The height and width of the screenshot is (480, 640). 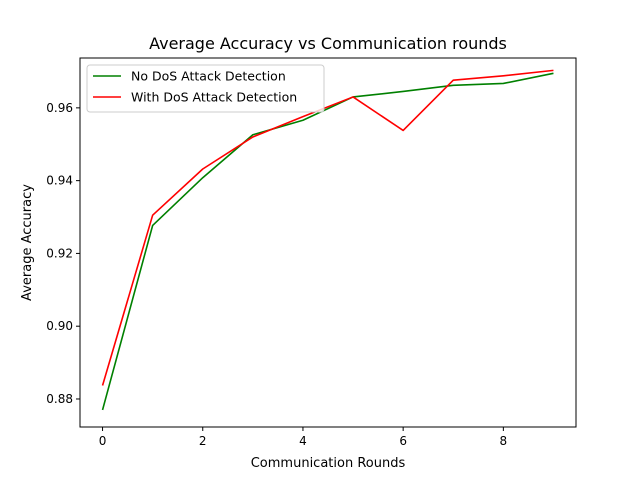 I want to click on x-tick-label: 2, so click(x=203, y=441).